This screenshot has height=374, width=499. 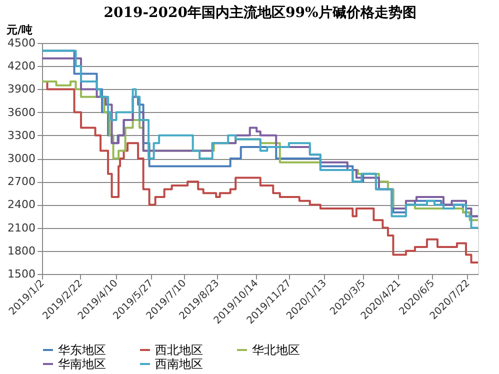 What do you see at coordinates (22, 66) in the screenshot?
I see `y-tick-label: 4200` at bounding box center [22, 66].